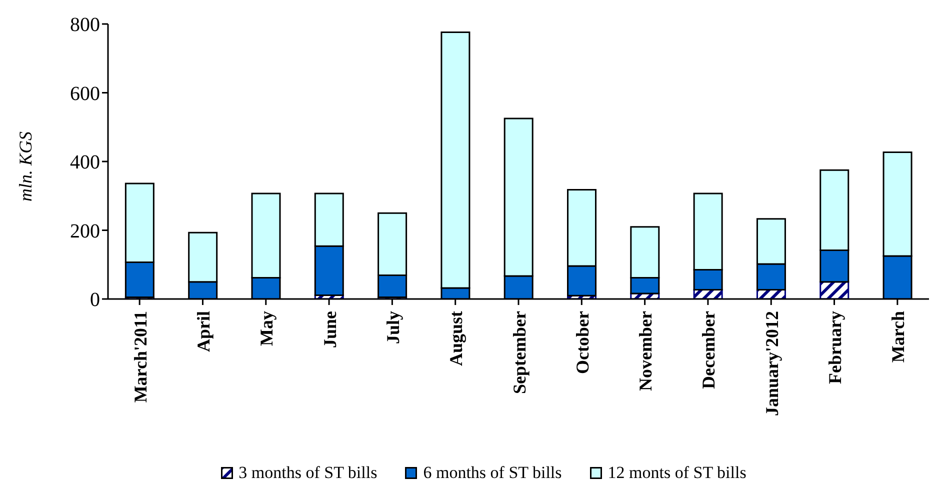  What do you see at coordinates (140, 357) in the screenshot?
I see `x-tick-label: March'2011` at bounding box center [140, 357].